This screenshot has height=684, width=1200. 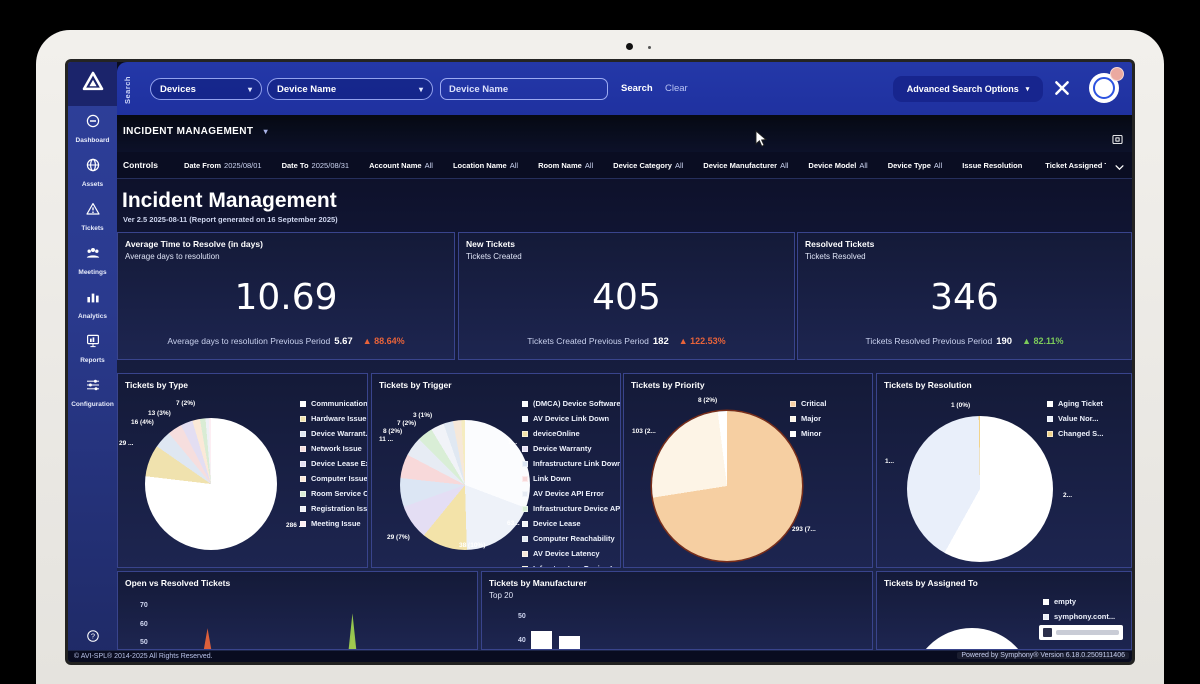 I want to click on filter-location-name: Location Name All, so click(x=485, y=165).